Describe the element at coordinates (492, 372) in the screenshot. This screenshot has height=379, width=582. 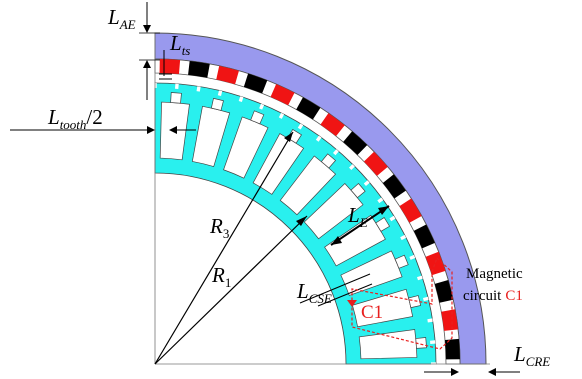
I see `lcre-arrowhead-right` at that location.